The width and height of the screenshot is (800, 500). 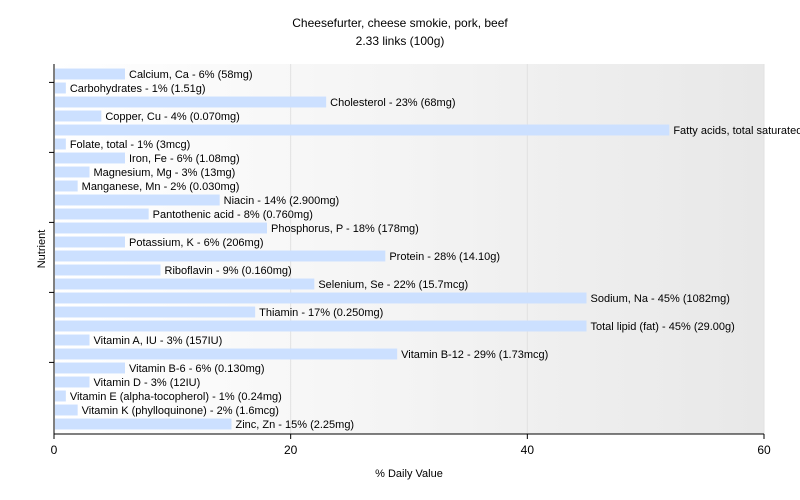 What do you see at coordinates (228, 271) in the screenshot?
I see `bar-label: Riboflavin - 9% (0.160mg)` at bounding box center [228, 271].